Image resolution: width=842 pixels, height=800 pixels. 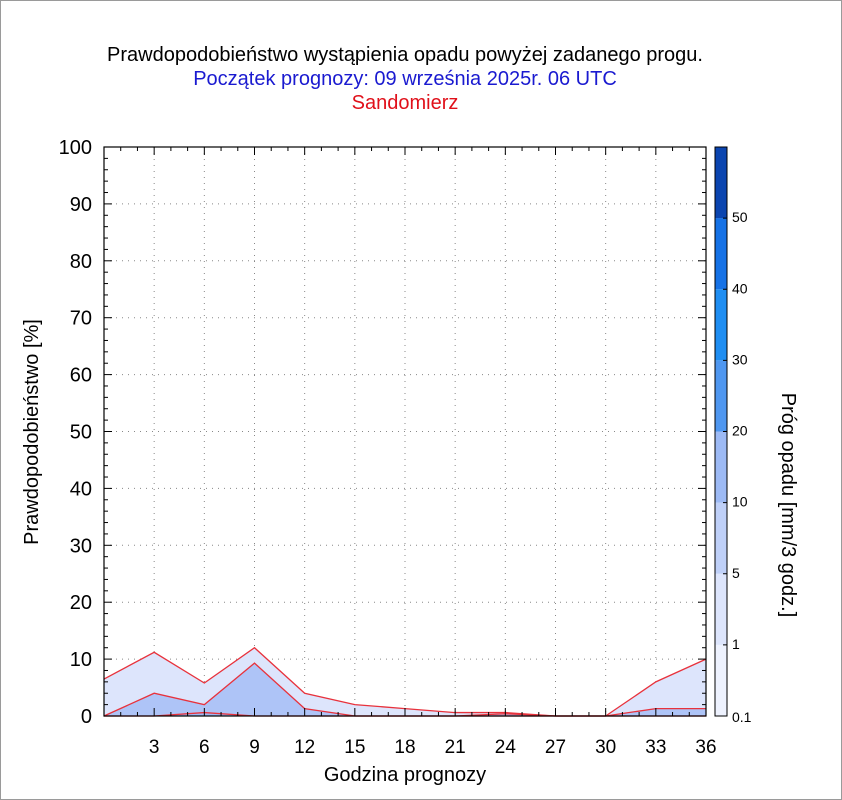 I want to click on colorbar-axis-label: Próg opadu [mm/3 godz.], so click(x=788, y=505).